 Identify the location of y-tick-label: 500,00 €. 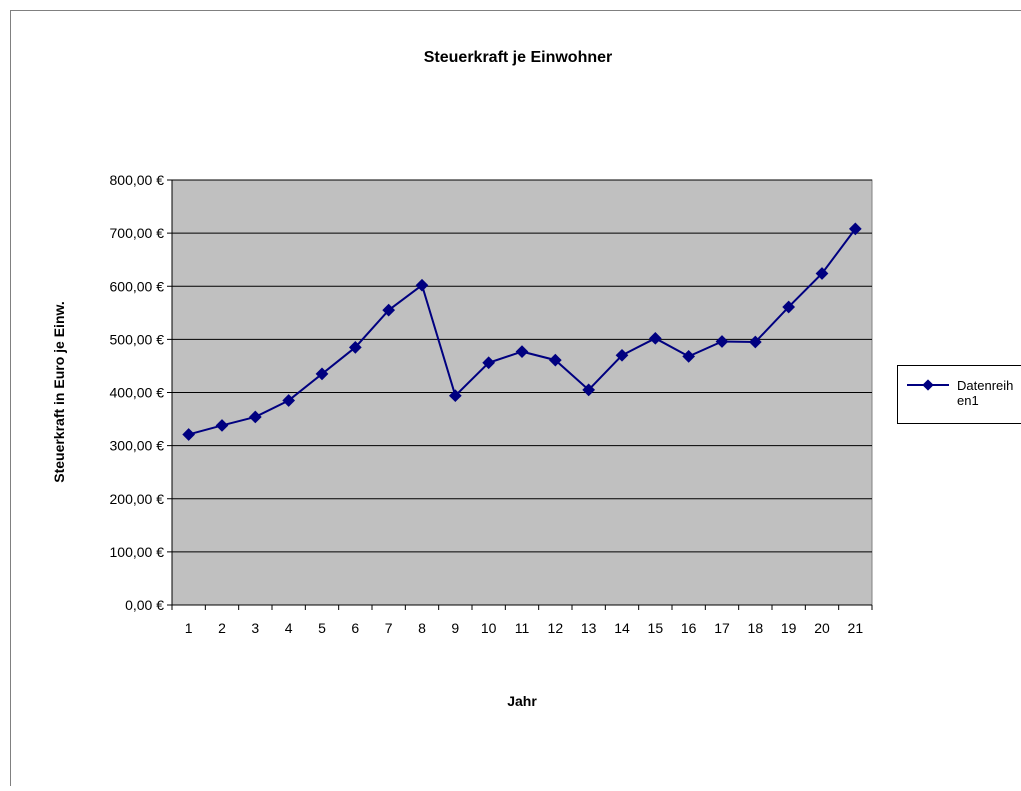
(137, 339).